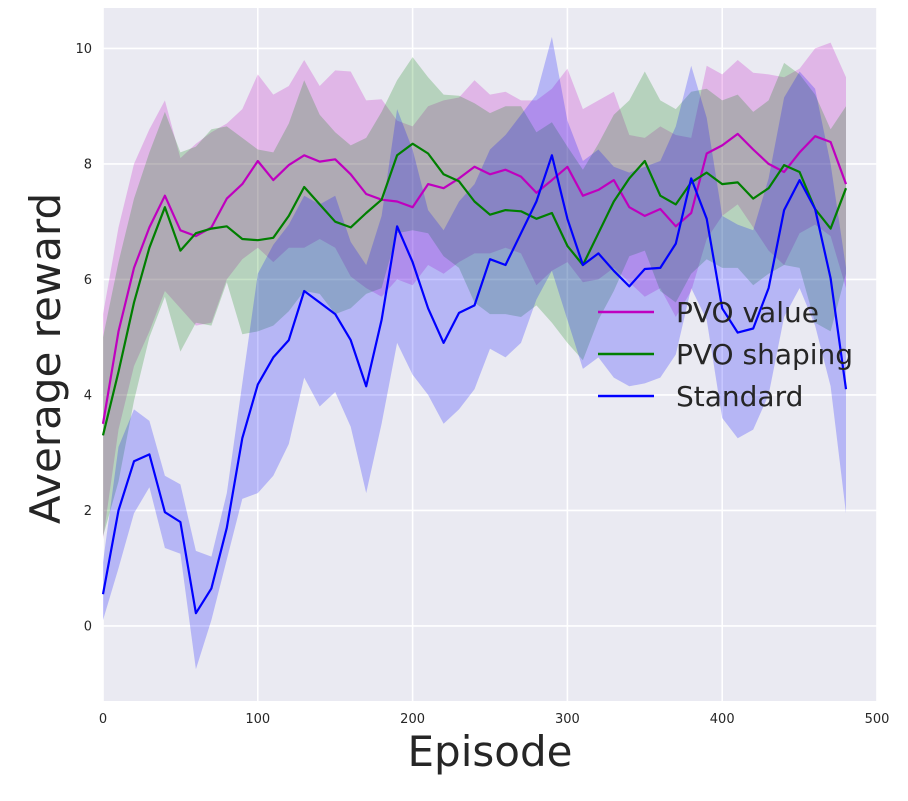  I want to click on y-tick-label: 4, so click(88, 395).